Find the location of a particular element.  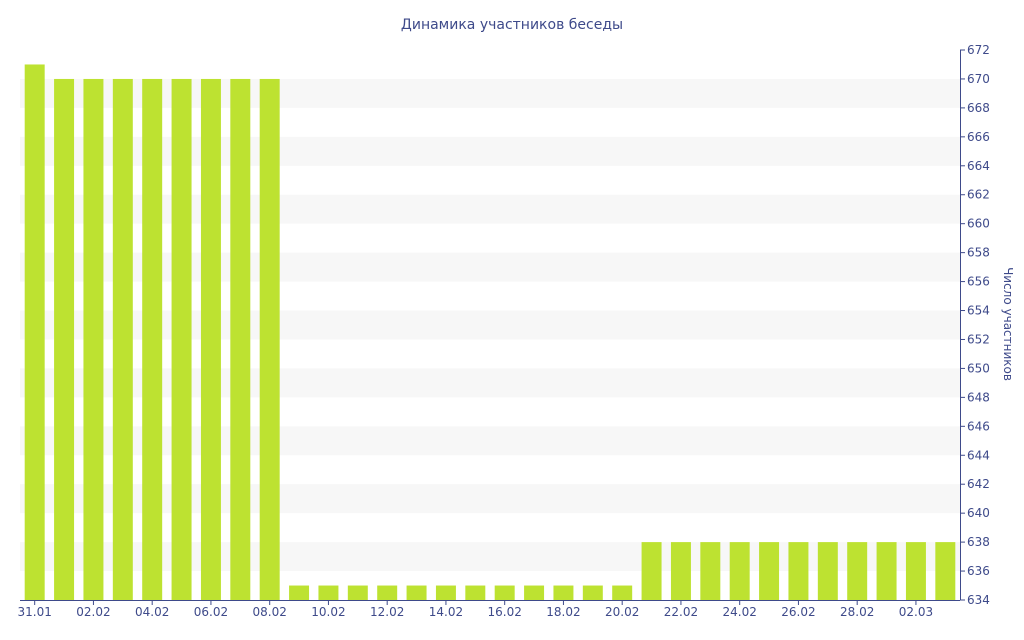

y-tick-label: 672 is located at coordinates (978, 50).